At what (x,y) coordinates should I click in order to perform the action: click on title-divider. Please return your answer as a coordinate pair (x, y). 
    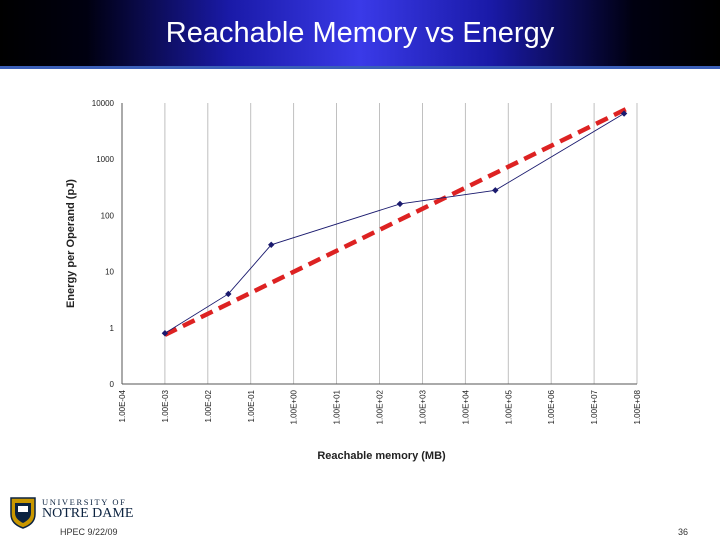
    Looking at the image, I should click on (360, 67).